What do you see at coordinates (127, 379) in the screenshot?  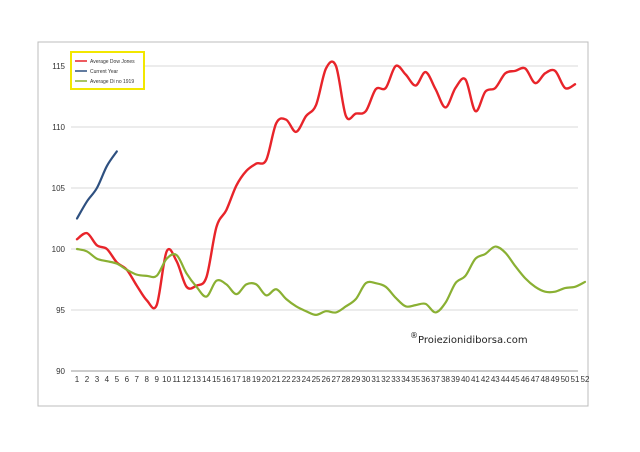 I see `x-tick-label: 6` at bounding box center [127, 379].